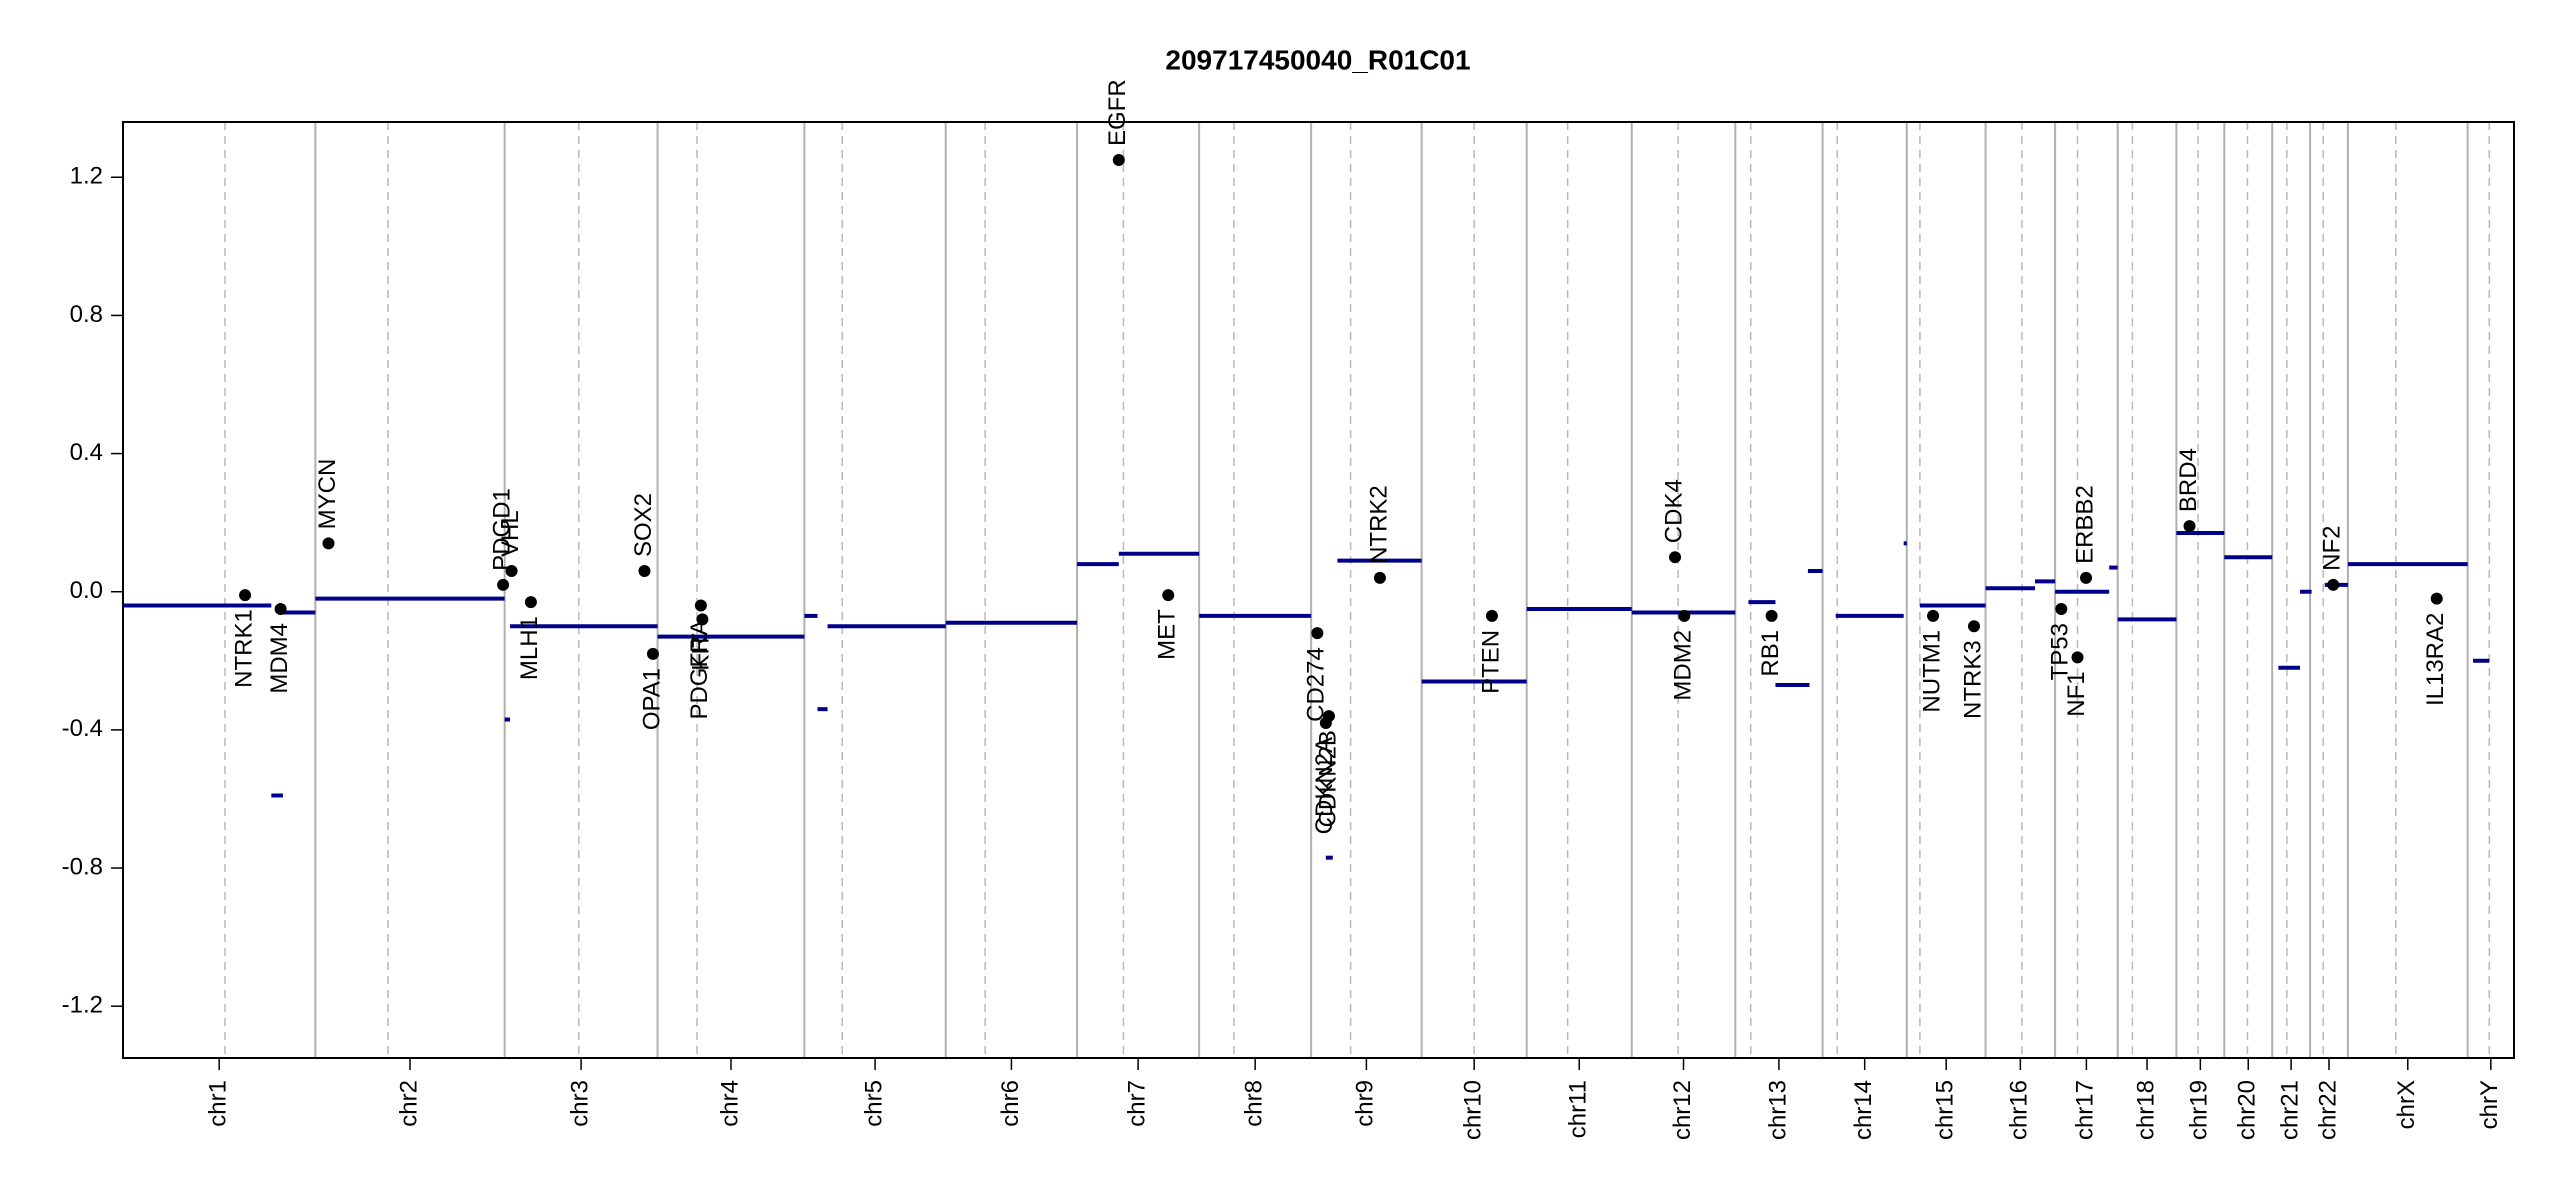 The height and width of the screenshot is (1200, 2550). I want to click on x-tick-label: chr9, so click(1365, 1103).